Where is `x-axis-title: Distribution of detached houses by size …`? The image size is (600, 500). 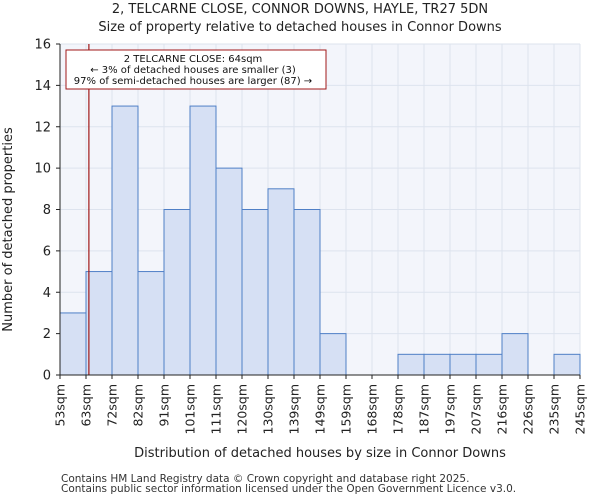 x-axis-title: Distribution of detached houses by size … is located at coordinates (320, 453).